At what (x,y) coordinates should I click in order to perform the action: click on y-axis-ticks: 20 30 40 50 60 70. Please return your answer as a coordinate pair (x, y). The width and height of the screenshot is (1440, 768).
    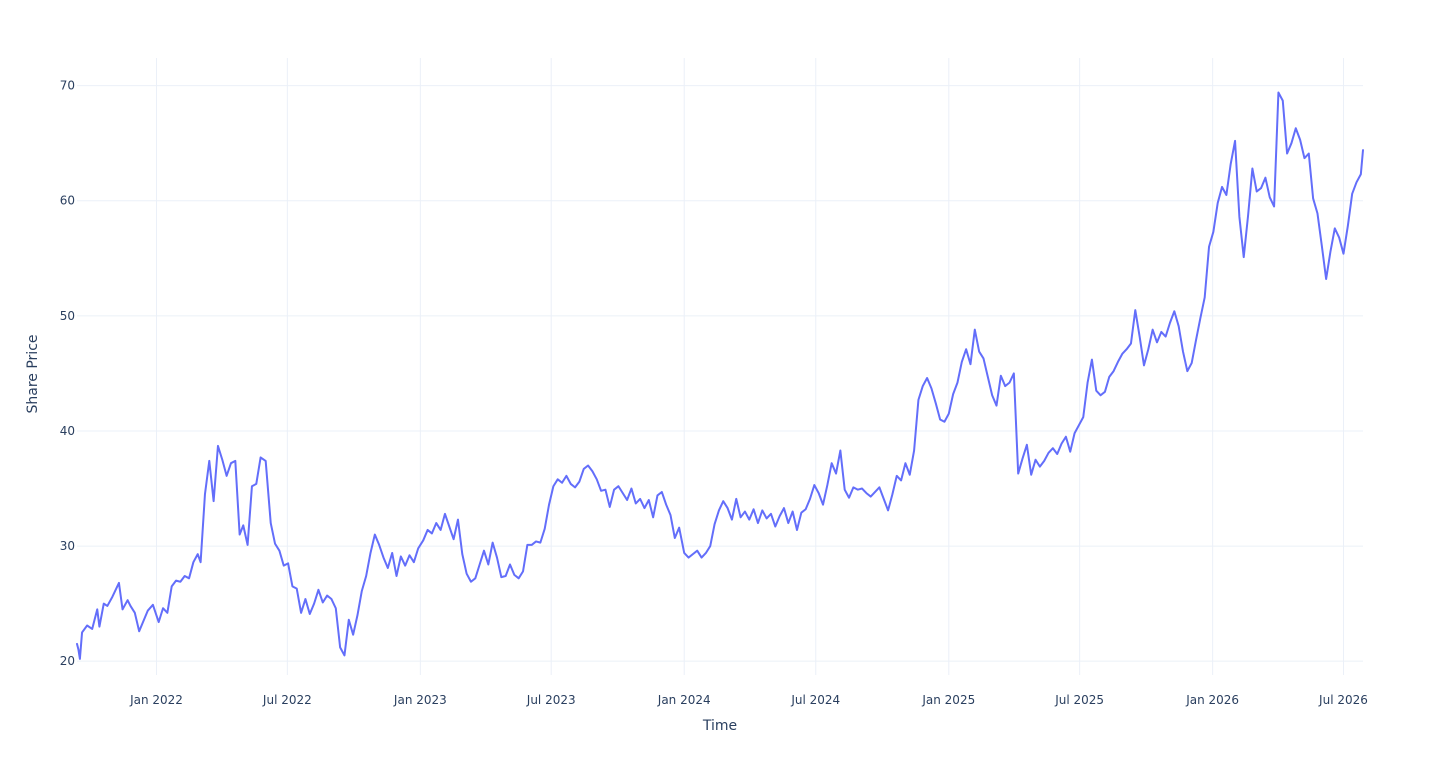
    Looking at the image, I should click on (67, 374).